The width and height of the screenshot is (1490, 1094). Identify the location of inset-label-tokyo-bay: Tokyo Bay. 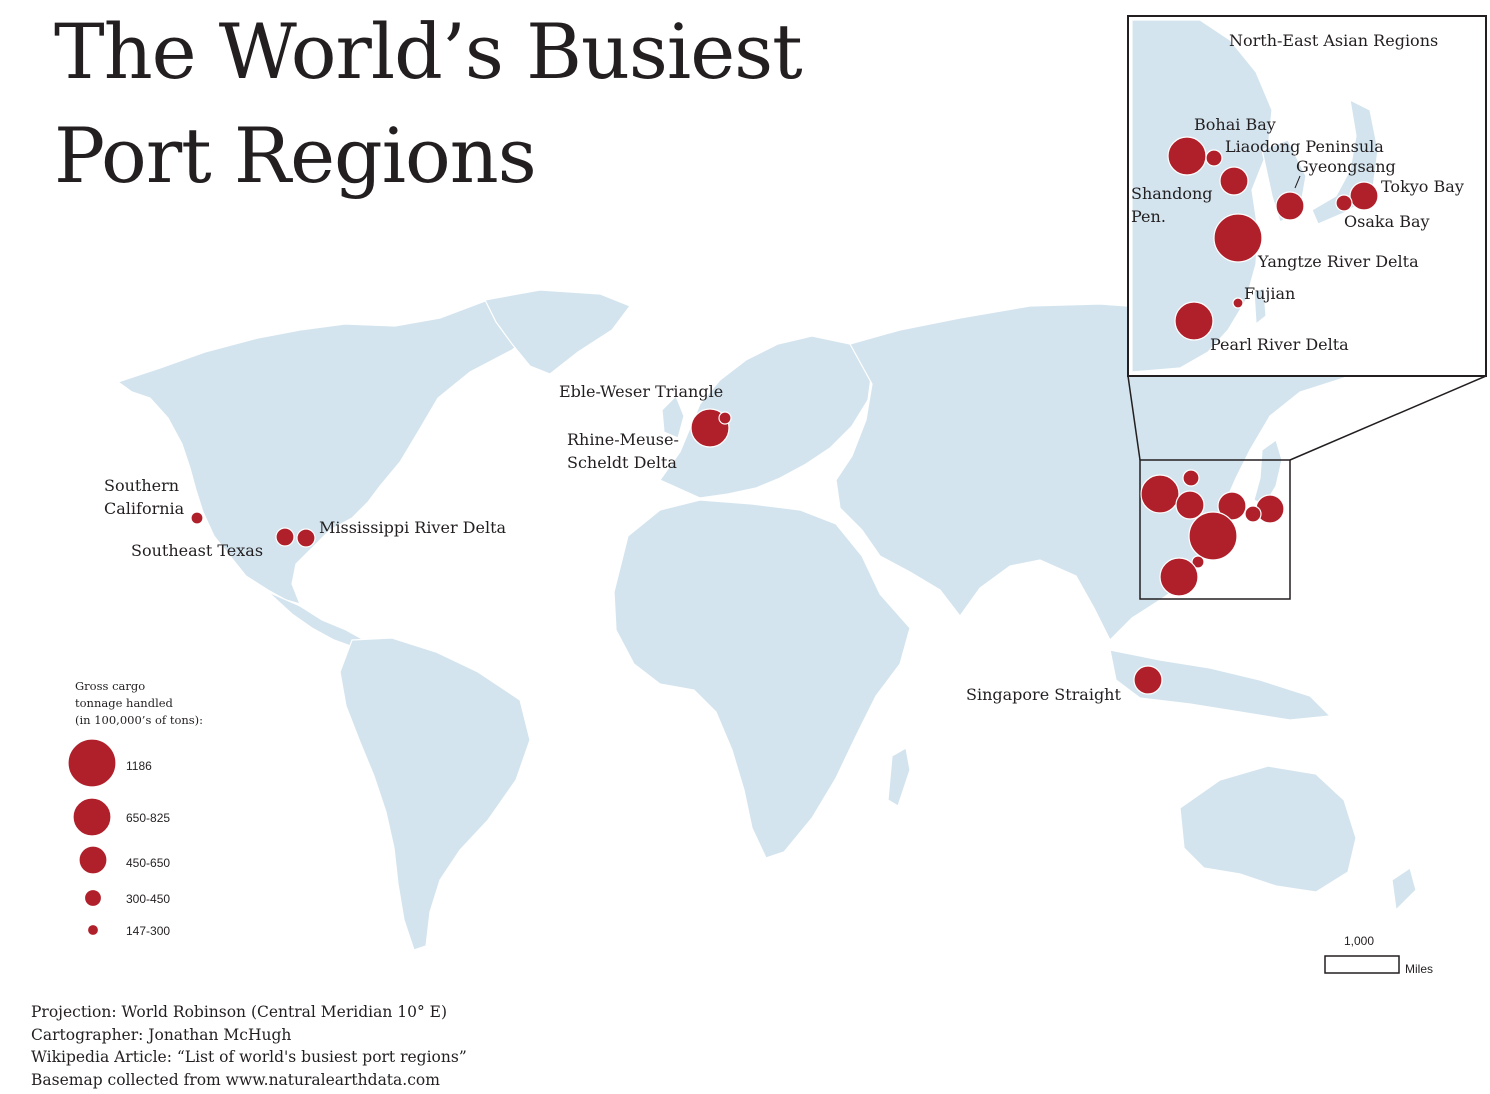
(1422, 186).